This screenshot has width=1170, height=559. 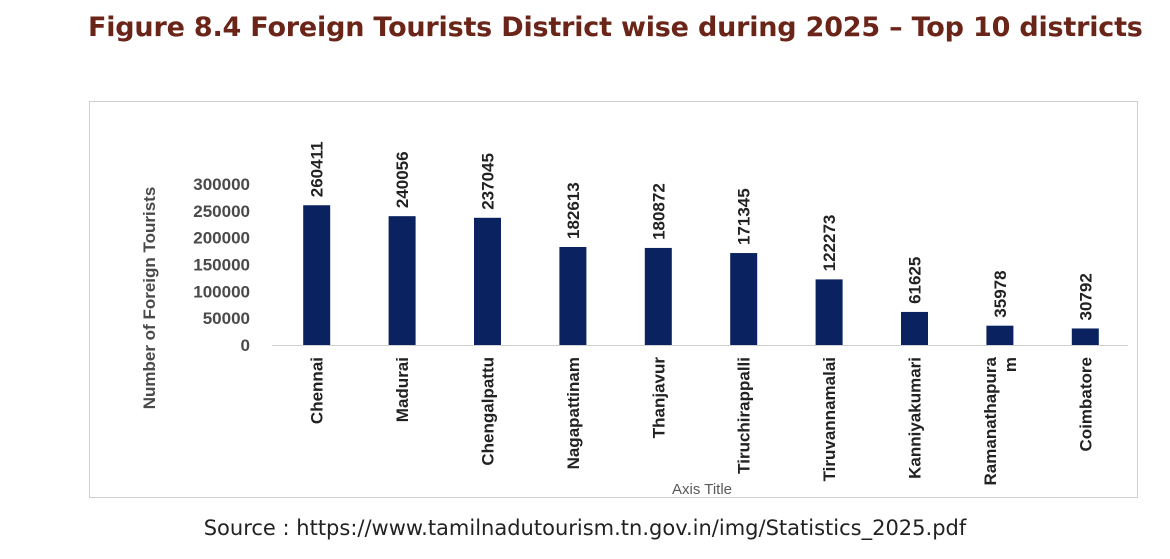 I want to click on y-tick-label: 250000, so click(x=221, y=211).